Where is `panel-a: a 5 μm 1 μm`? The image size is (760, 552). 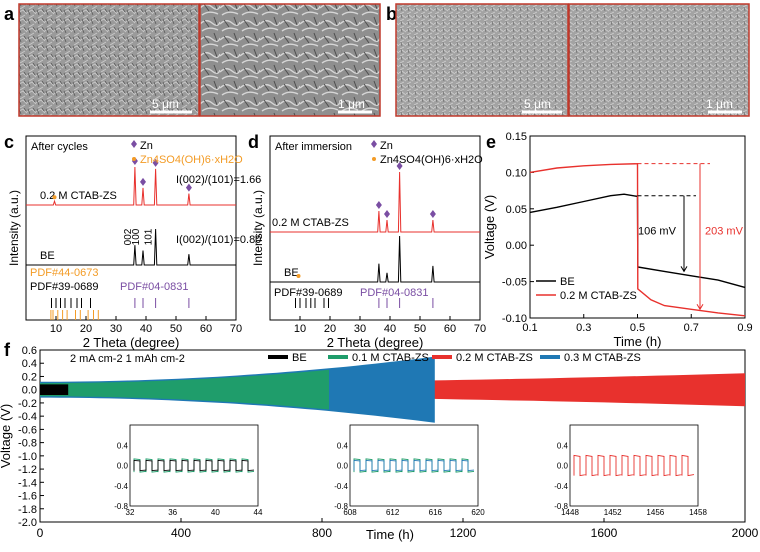
panel-a: a 5 μm 1 μm is located at coordinates (192, 60).